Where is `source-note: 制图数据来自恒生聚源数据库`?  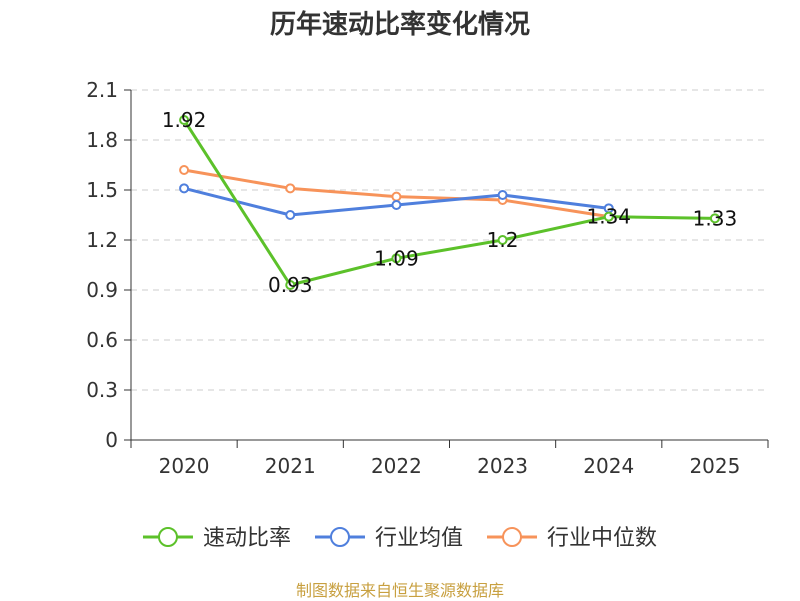 source-note: 制图数据来自恒生聚源数据库 is located at coordinates (399, 590).